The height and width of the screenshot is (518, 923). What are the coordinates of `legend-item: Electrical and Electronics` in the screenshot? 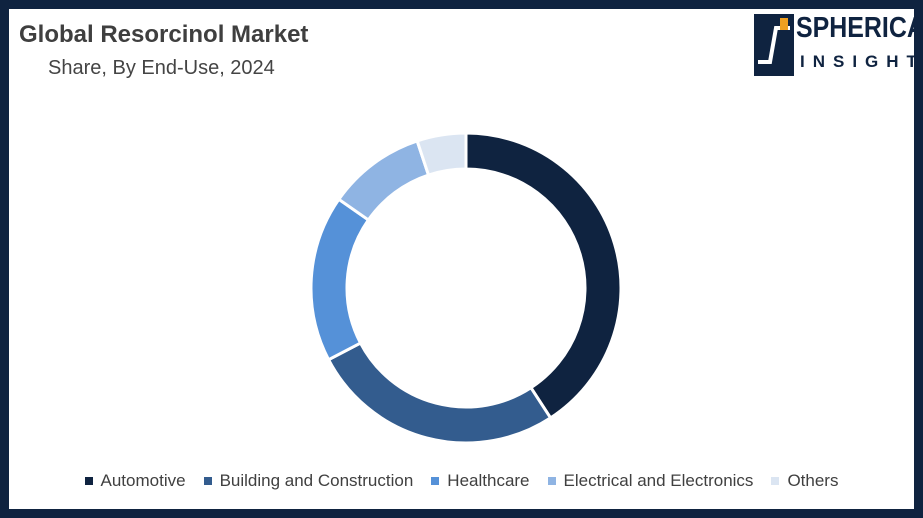 It's located at (650, 481).